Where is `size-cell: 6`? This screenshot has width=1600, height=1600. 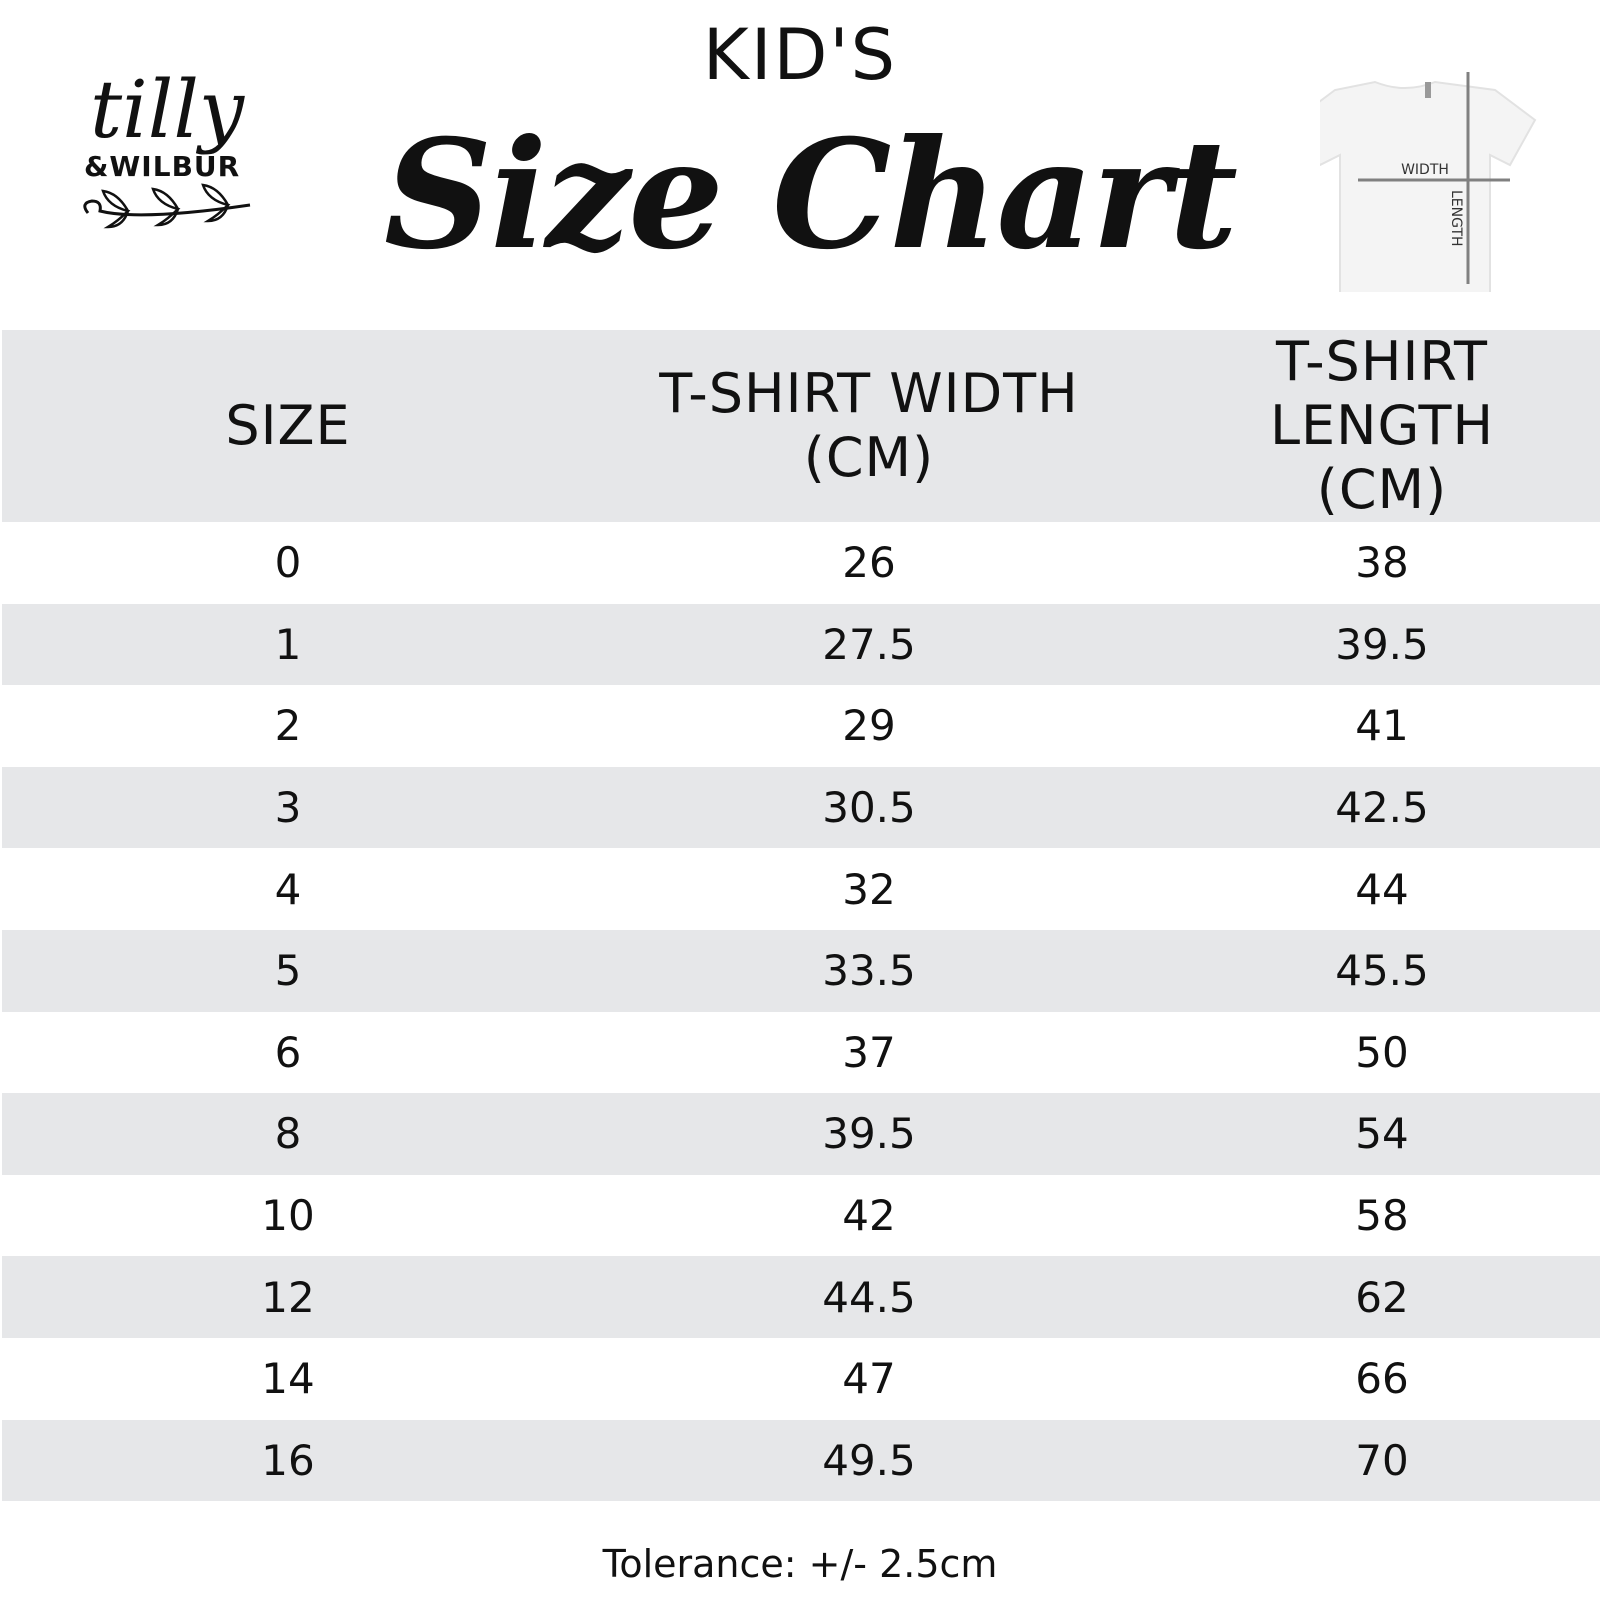 size-cell: 6 is located at coordinates (288, 1052).